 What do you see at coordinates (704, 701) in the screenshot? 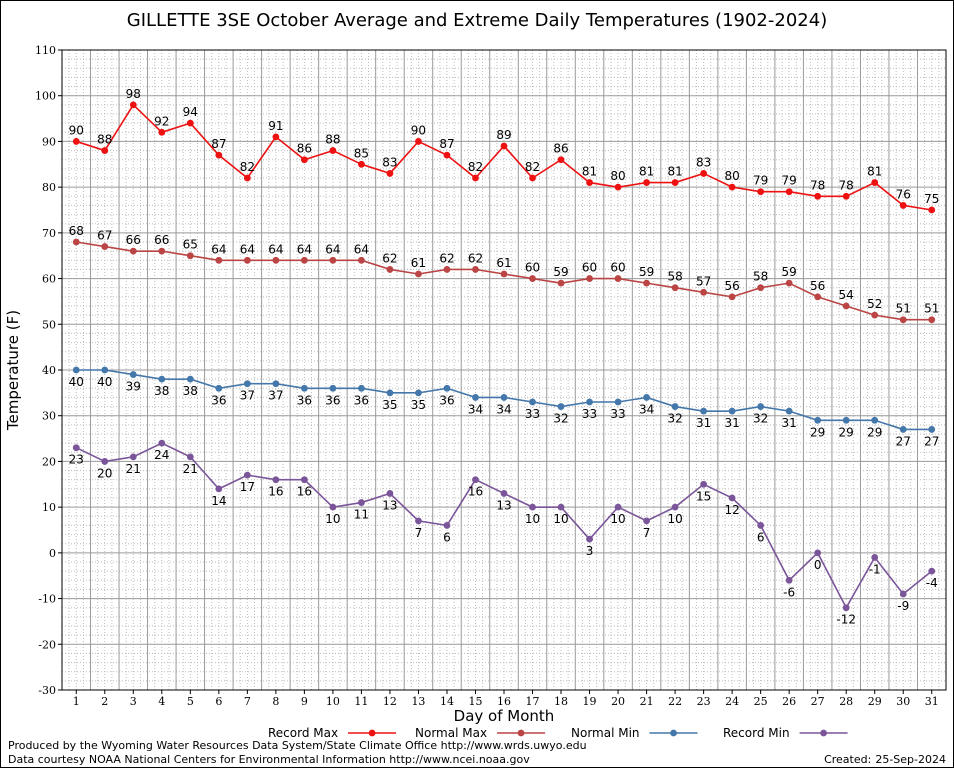
I see `x-tick-label: 23` at bounding box center [704, 701].